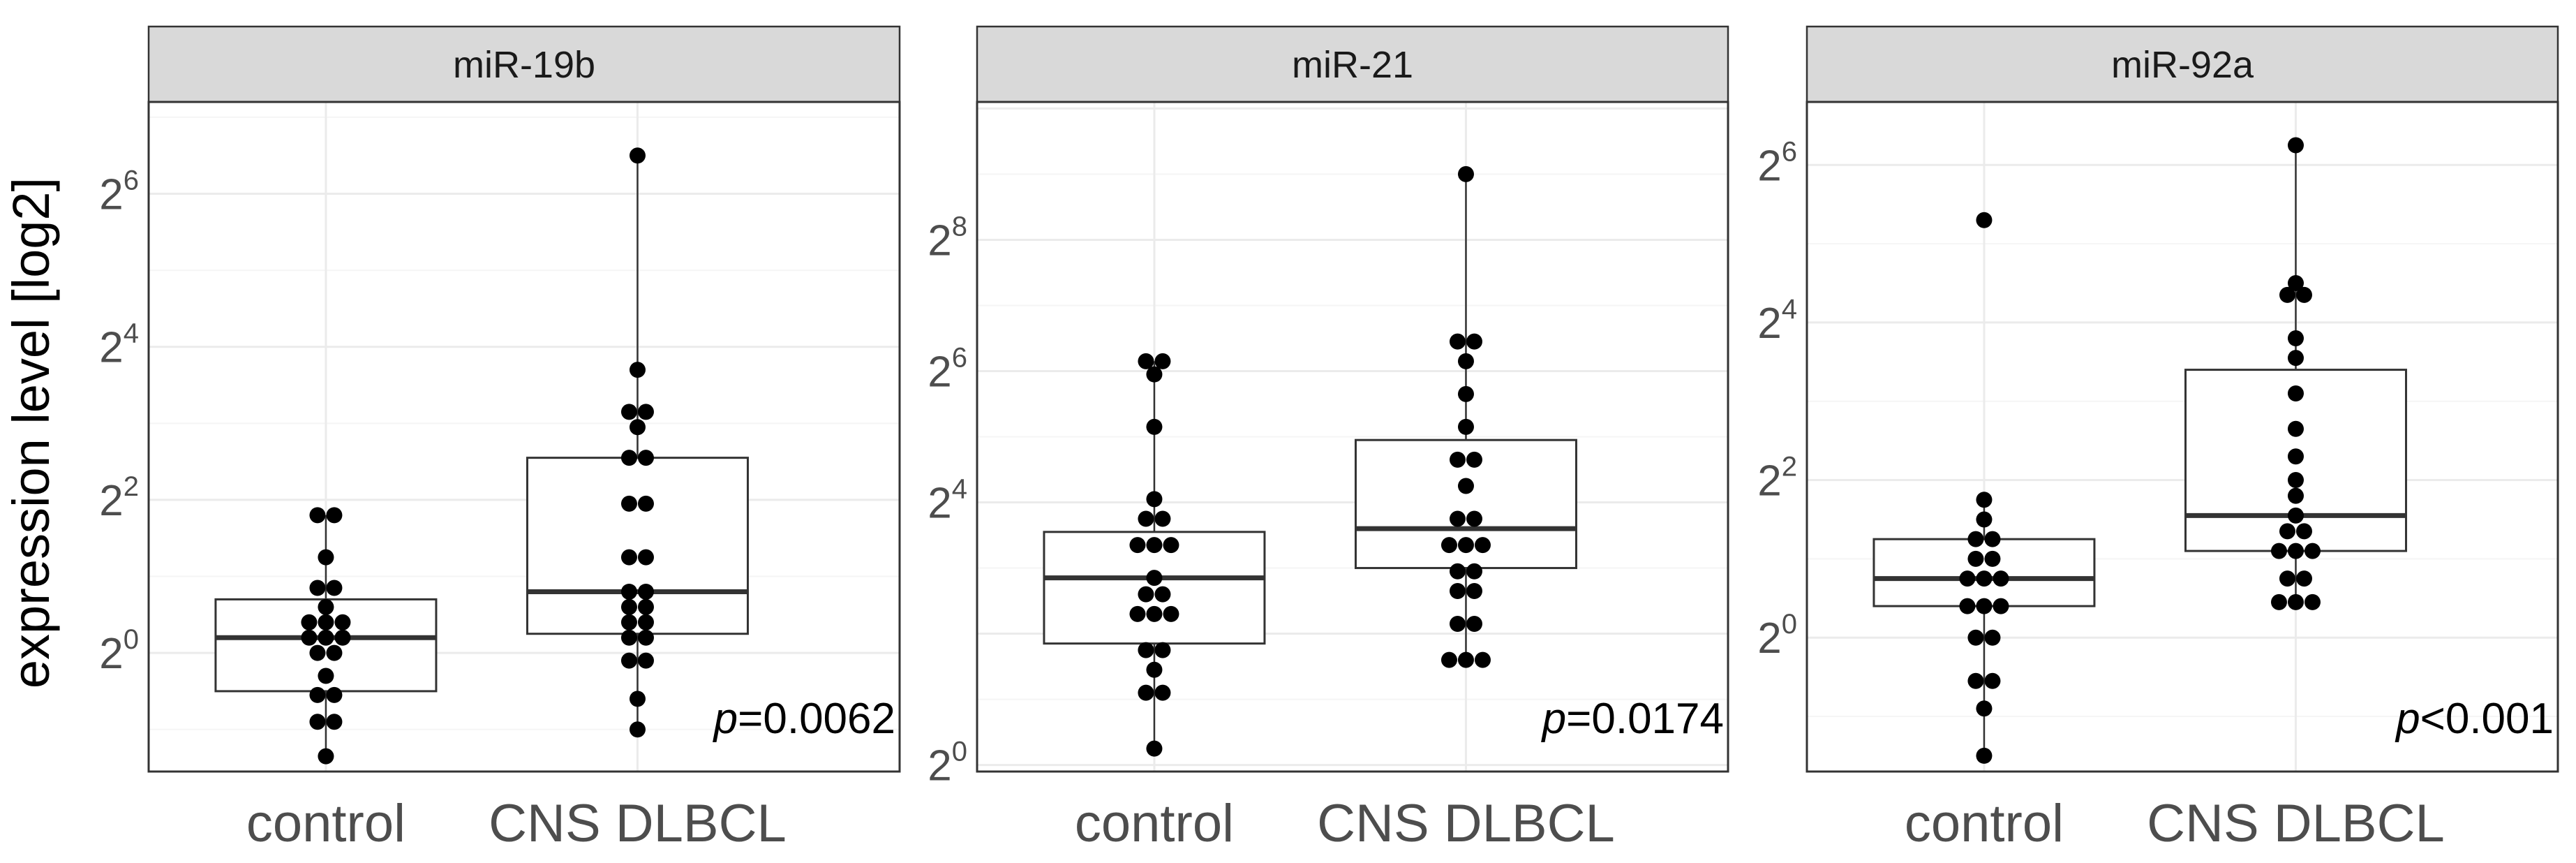  What do you see at coordinates (947, 238) in the screenshot?
I see `y-tick-label: 28` at bounding box center [947, 238].